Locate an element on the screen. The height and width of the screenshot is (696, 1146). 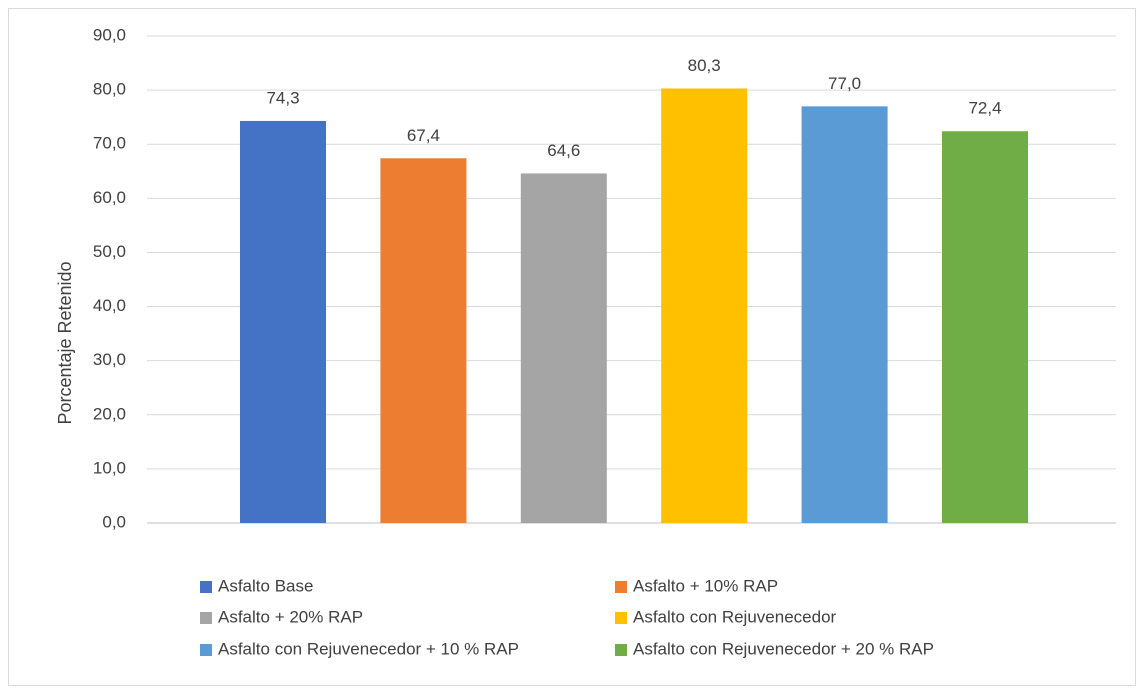
y-tick-label: 30,0 is located at coordinates (109, 359).